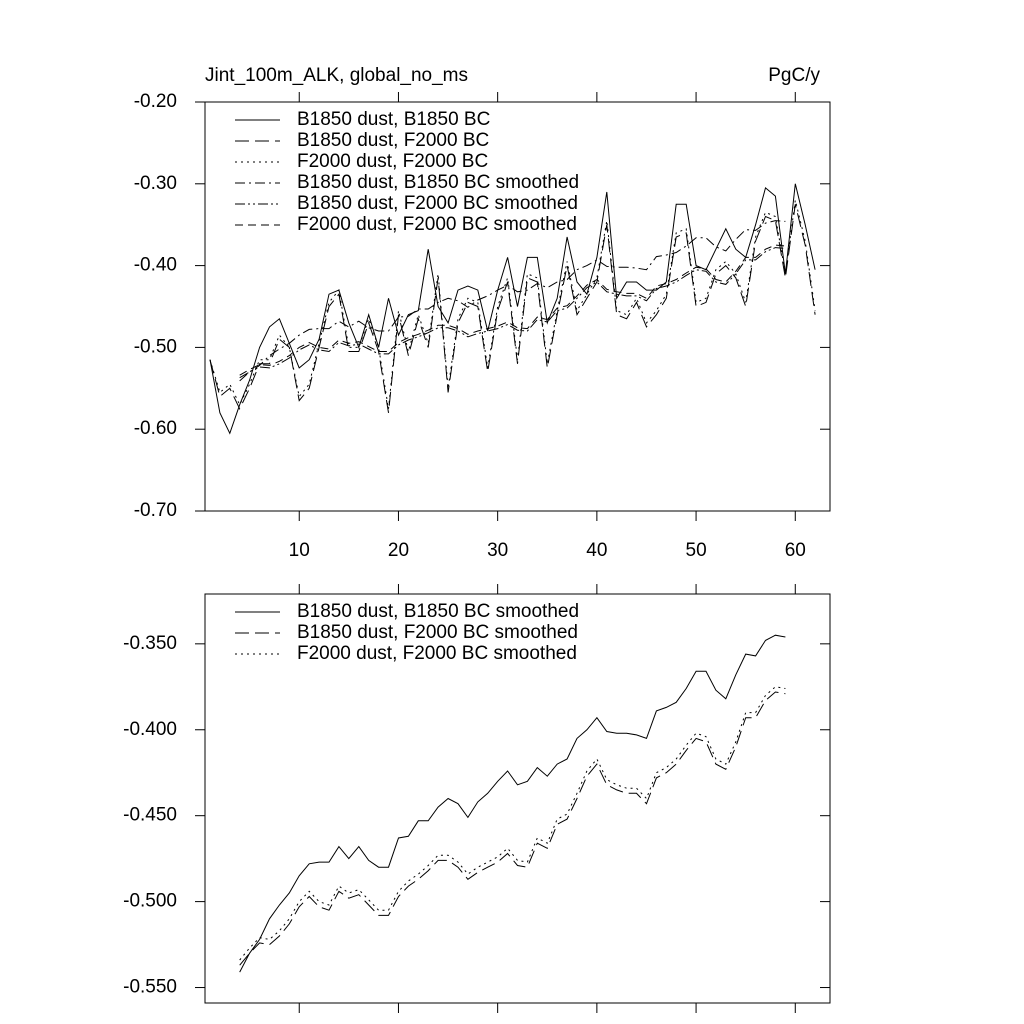  What do you see at coordinates (393, 119) in the screenshot?
I see `legend-label: B1850 dust, B1850 BC` at bounding box center [393, 119].